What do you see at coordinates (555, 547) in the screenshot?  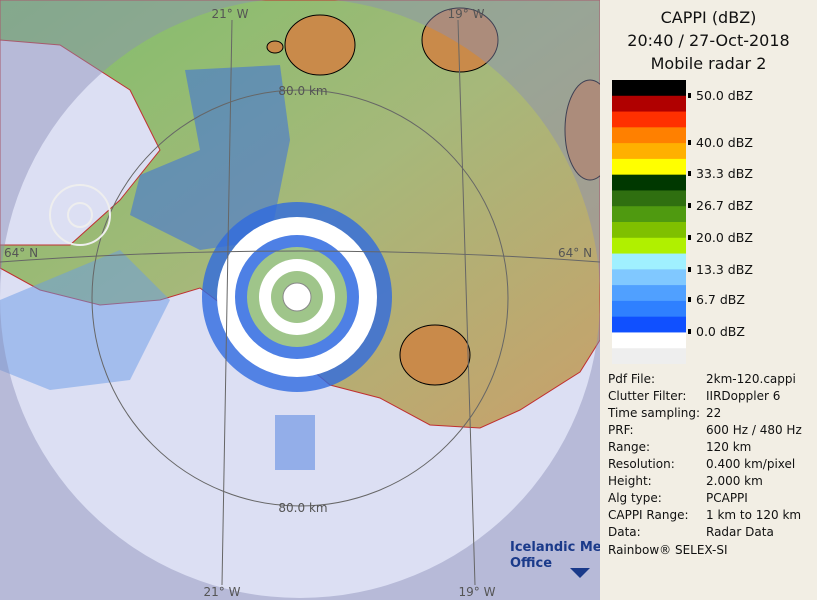 I see `logo-text: Icelandic Met` at bounding box center [555, 547].